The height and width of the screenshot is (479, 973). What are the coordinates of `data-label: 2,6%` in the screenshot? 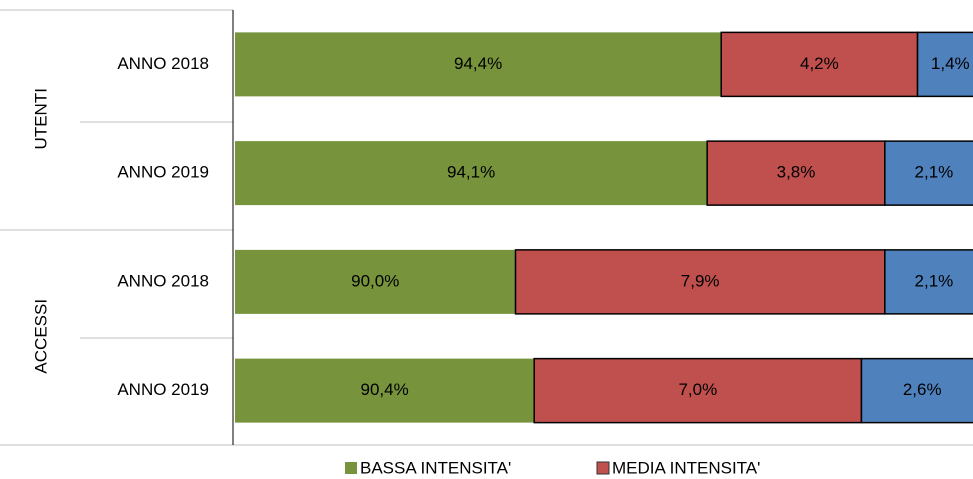 It's located at (922, 389).